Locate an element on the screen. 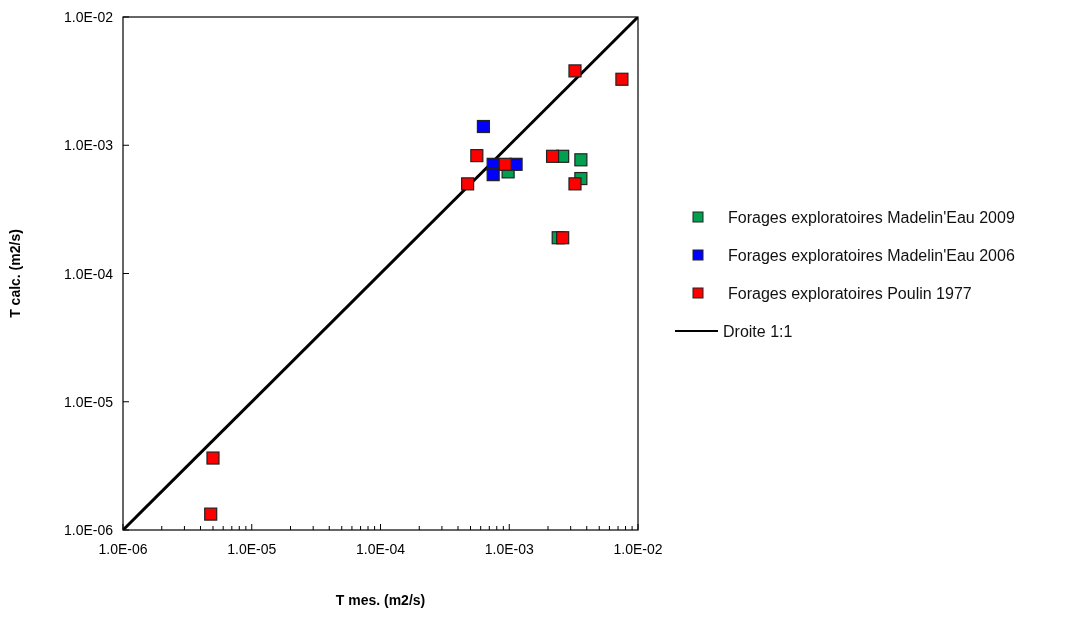 The width and height of the screenshot is (1070, 619). legend-label: Forages exploratoires Madelin'Eau 2006 is located at coordinates (871, 255).